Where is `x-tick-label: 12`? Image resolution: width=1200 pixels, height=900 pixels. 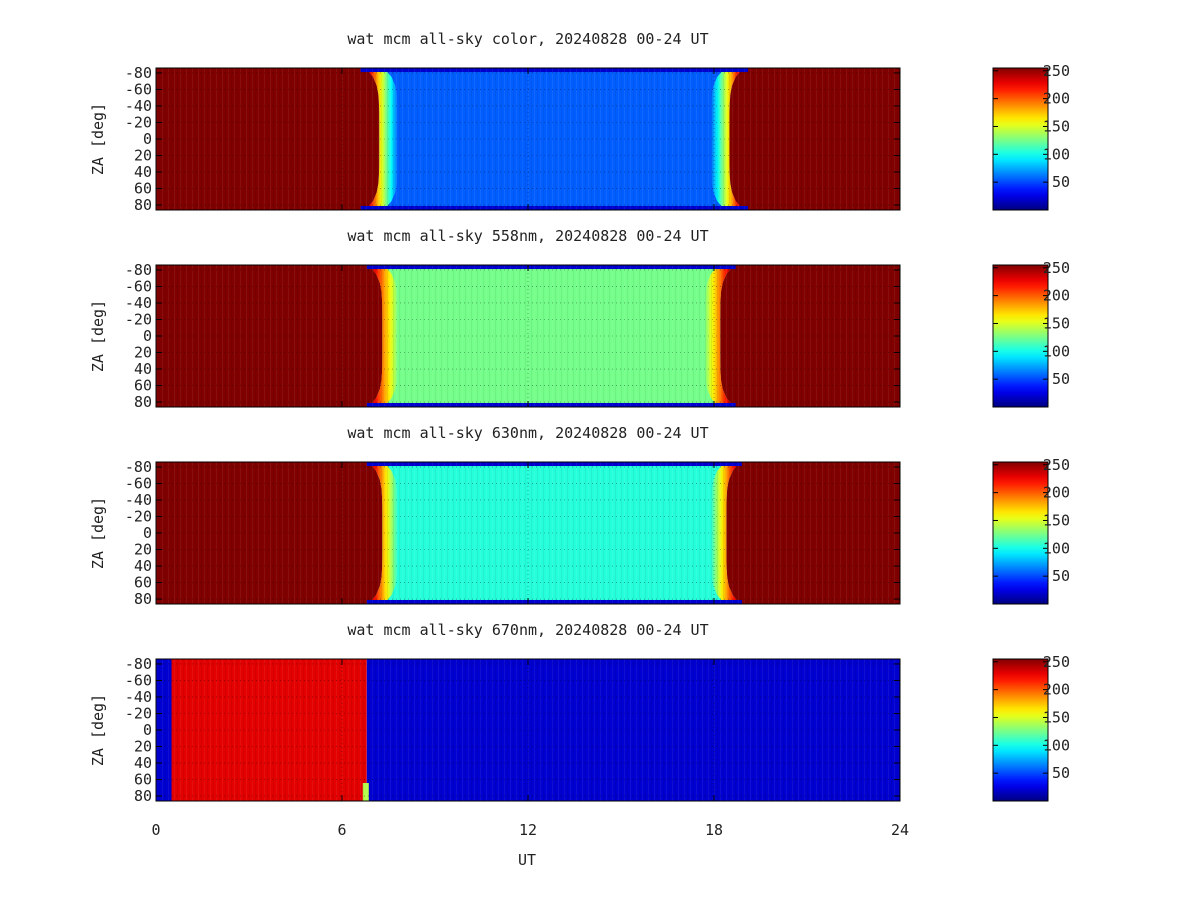
x-tick-label: 12 is located at coordinates (528, 830).